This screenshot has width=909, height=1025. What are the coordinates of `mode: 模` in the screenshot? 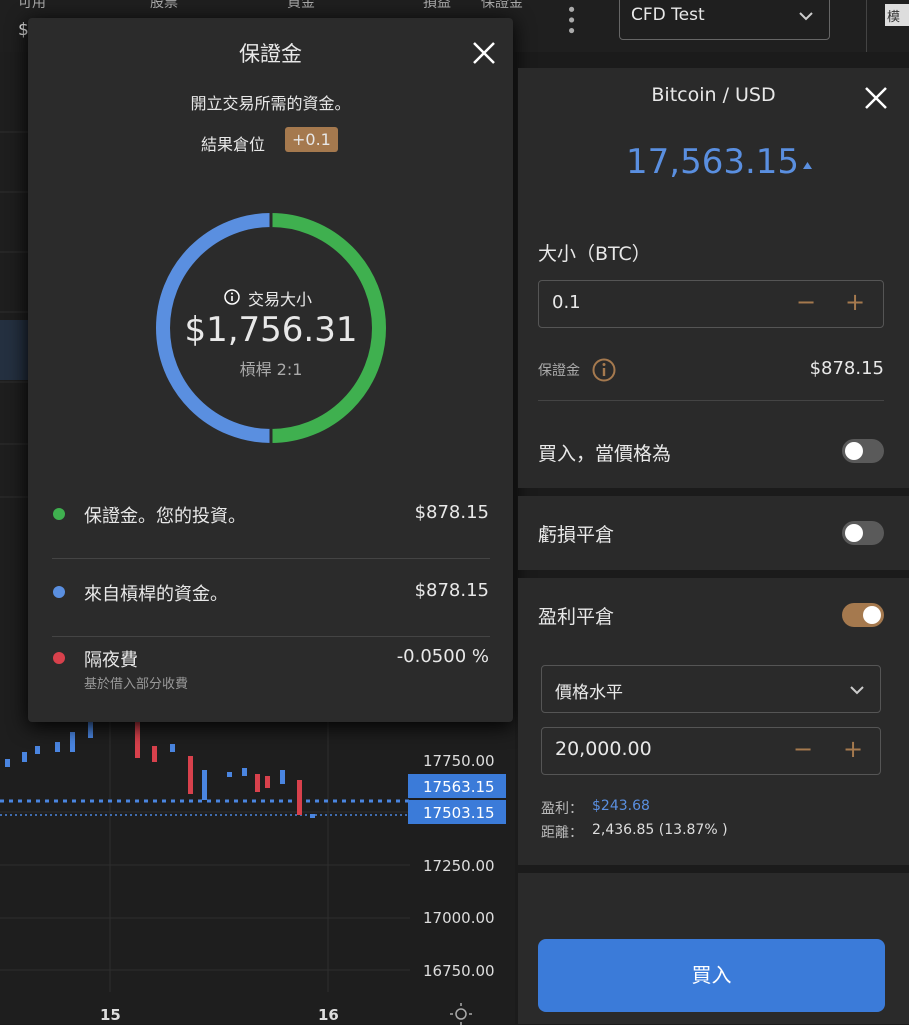 It's located at (897, 15).